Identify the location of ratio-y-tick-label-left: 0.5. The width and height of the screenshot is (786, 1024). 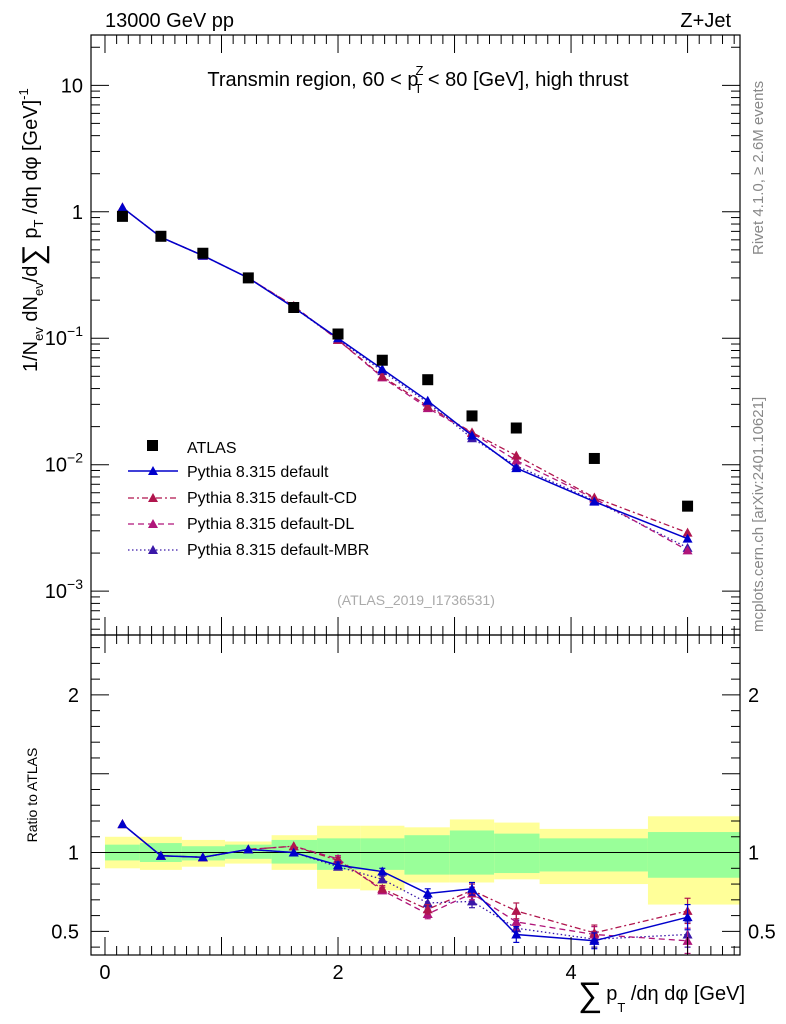
(65, 932).